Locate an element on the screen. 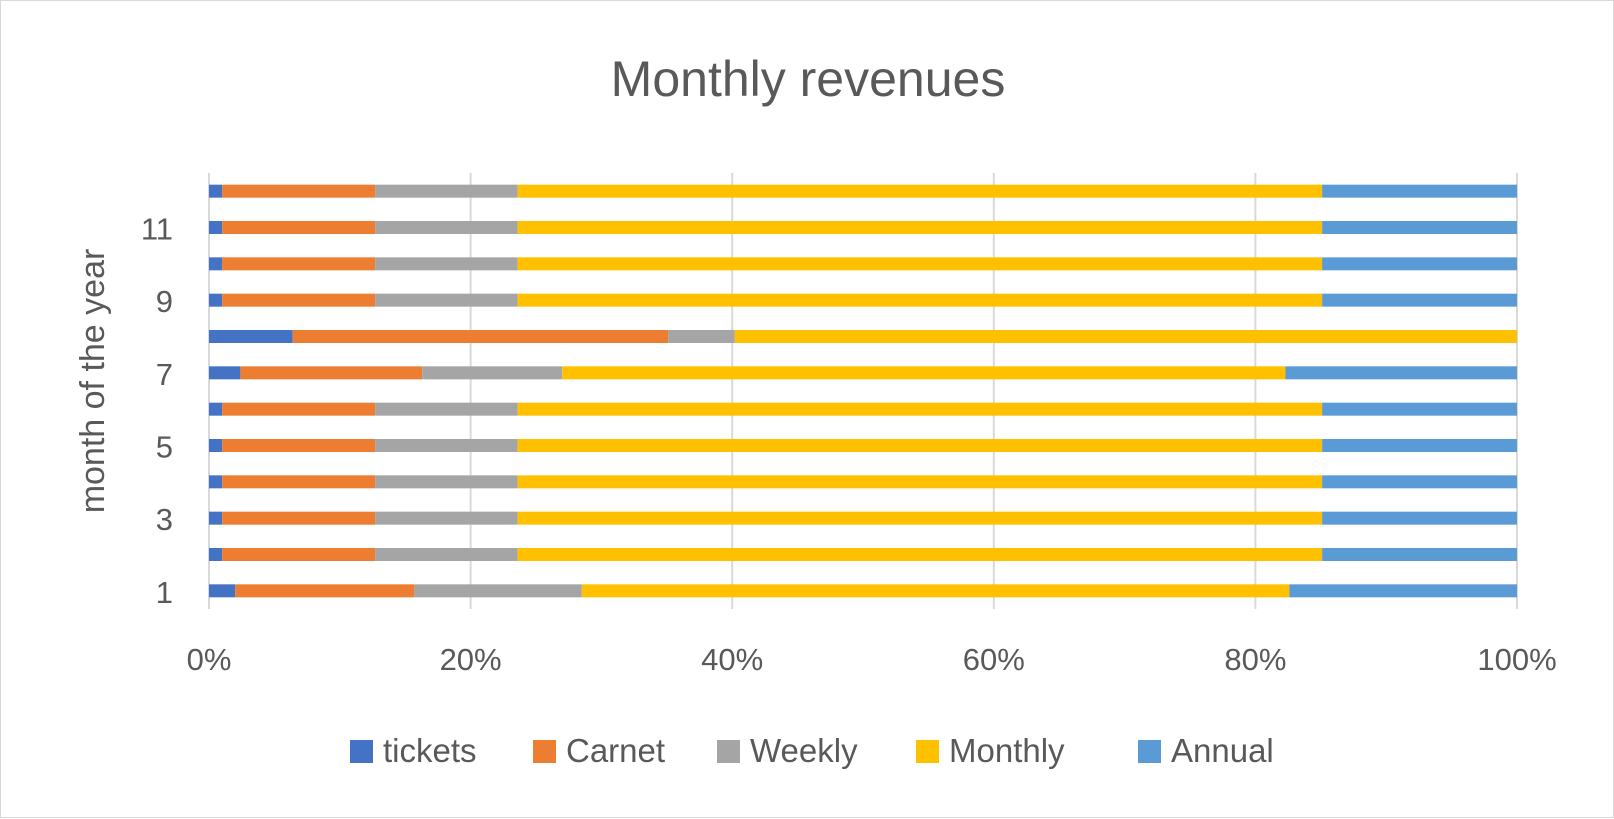 This screenshot has height=819, width=1614. legend: tickets Carnet Weekly Monthly Annual is located at coordinates (812, 750).